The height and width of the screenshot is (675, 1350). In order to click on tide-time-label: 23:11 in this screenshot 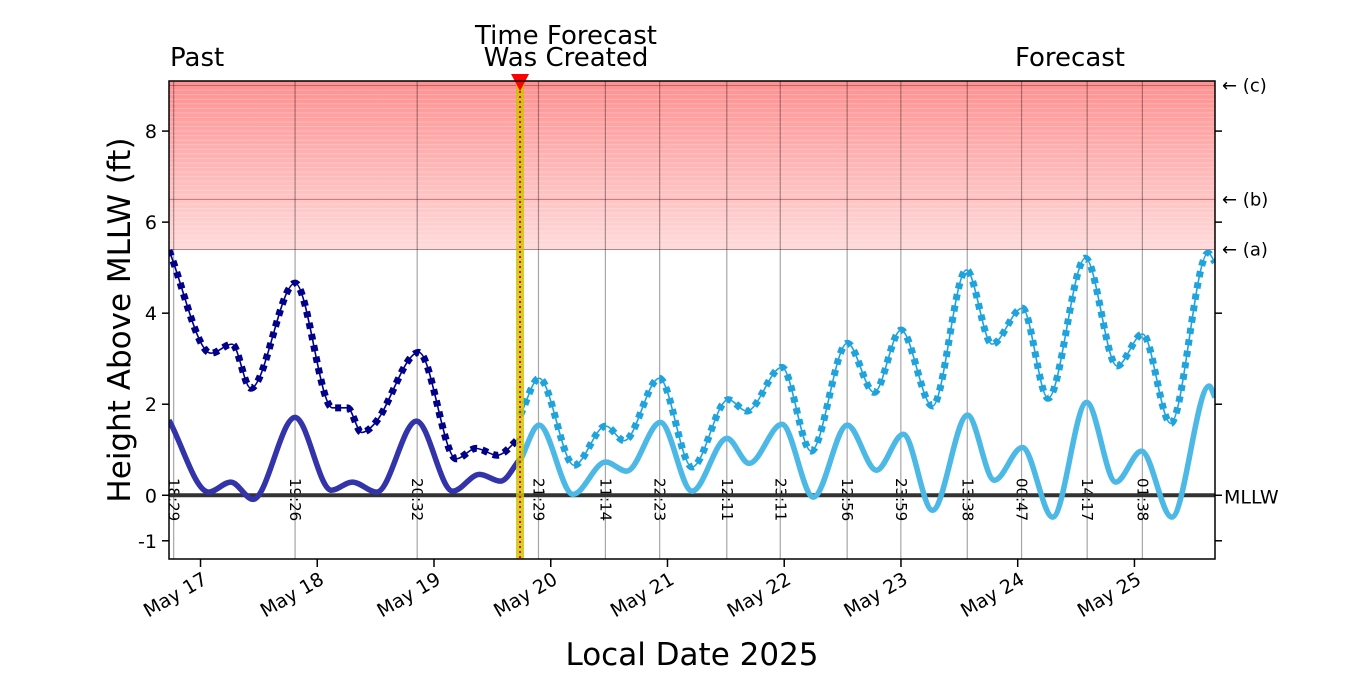, I will do `click(780, 499)`.